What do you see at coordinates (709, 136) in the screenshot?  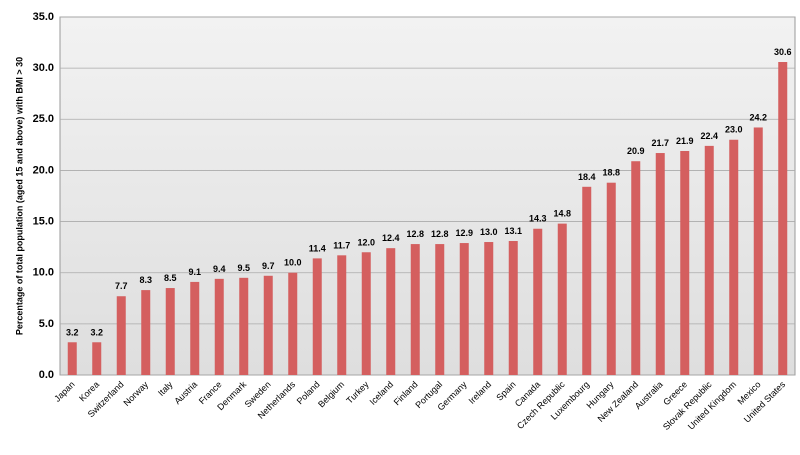 I see `value-label: 22.4` at bounding box center [709, 136].